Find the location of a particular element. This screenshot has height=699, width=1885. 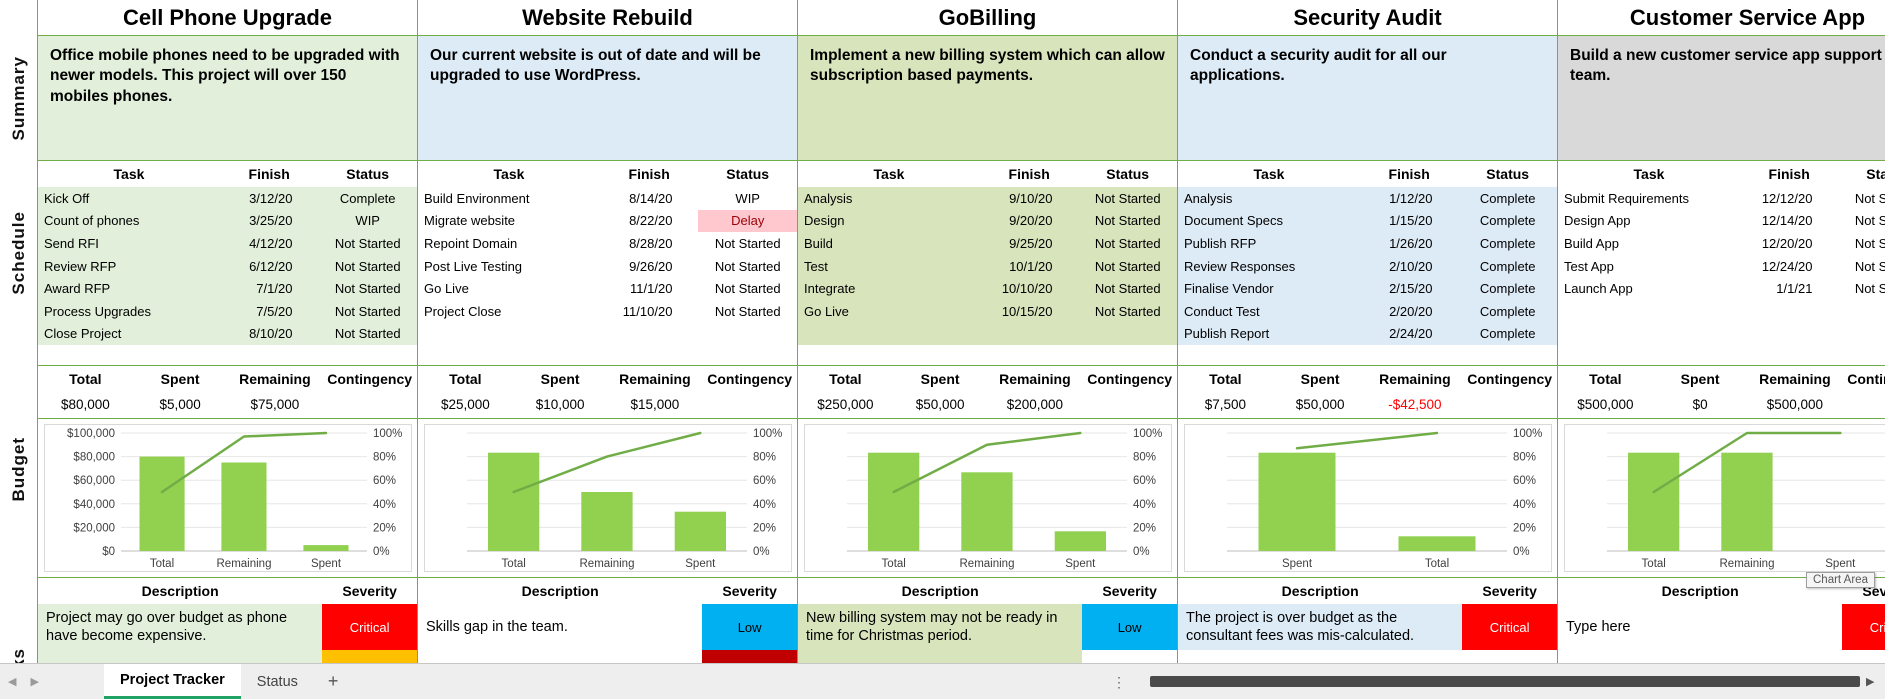

task-cell: Review RFP is located at coordinates (80, 266).